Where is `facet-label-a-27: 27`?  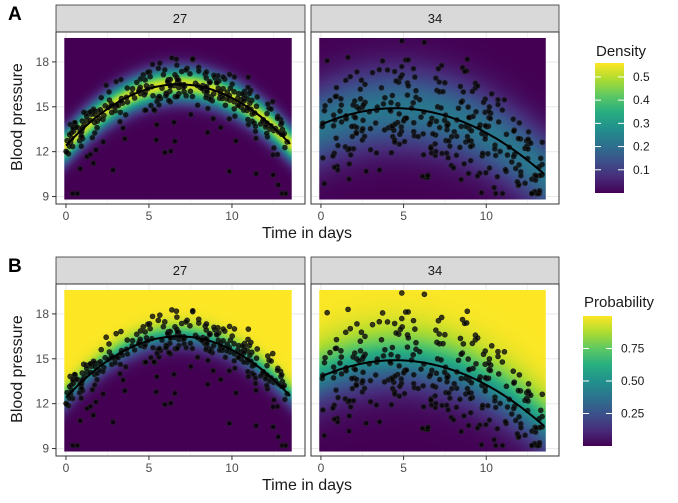
facet-label-a-27: 27 is located at coordinates (180, 18).